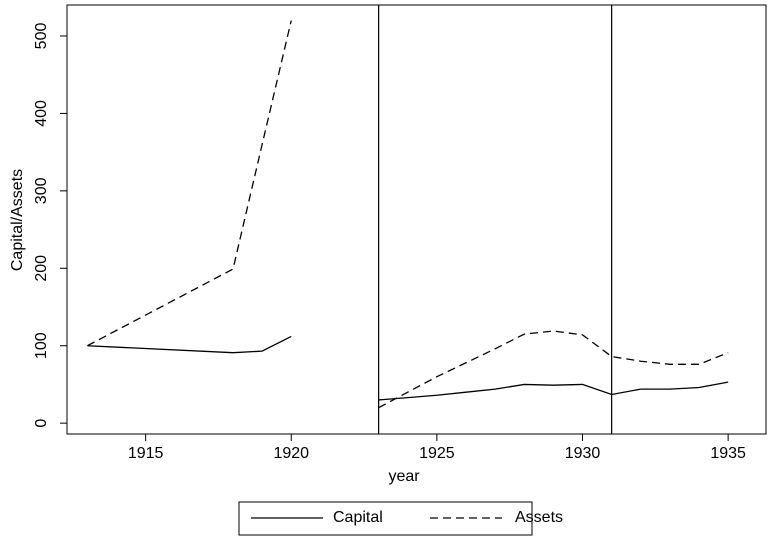 The height and width of the screenshot is (538, 772). What do you see at coordinates (404, 476) in the screenshot?
I see `x-axis-label: year` at bounding box center [404, 476].